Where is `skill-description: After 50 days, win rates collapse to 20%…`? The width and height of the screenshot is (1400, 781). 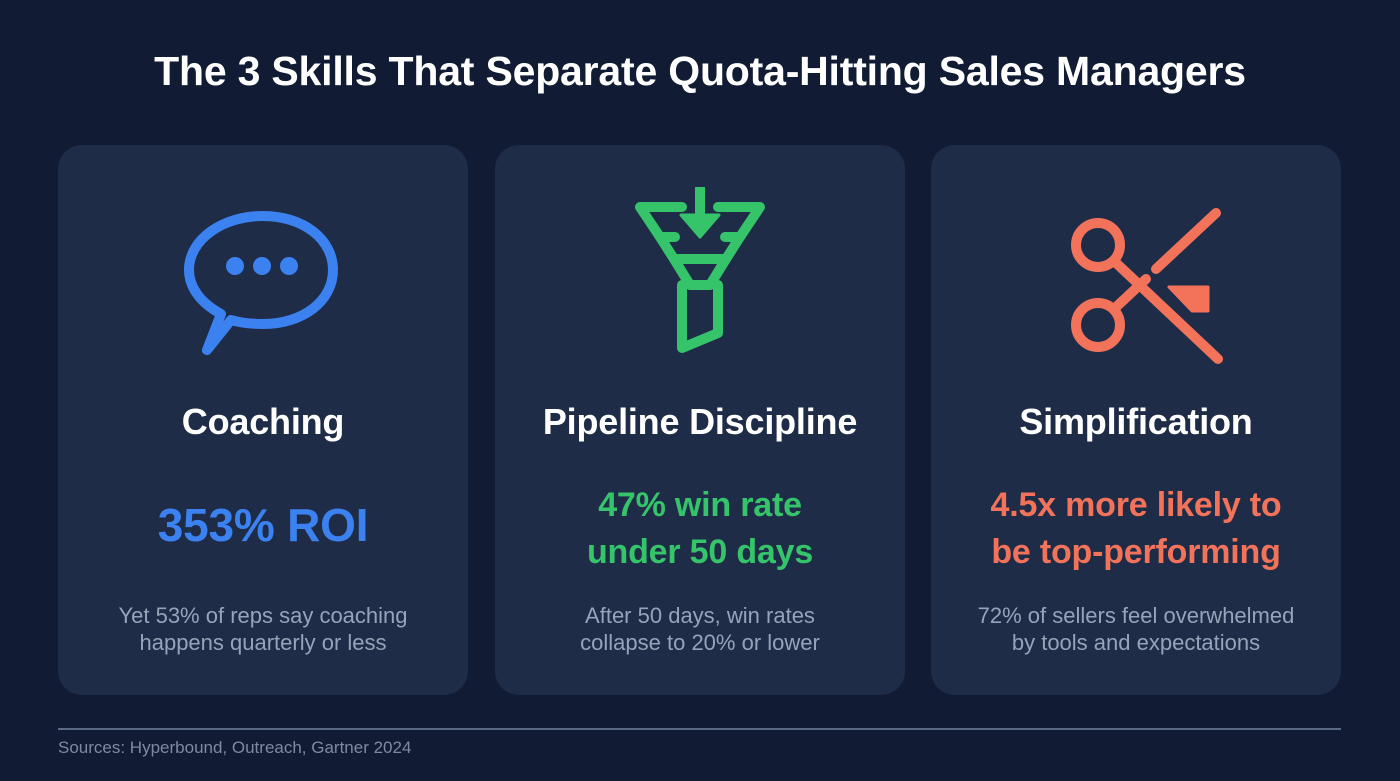 skill-description: After 50 days, win rates collapse to 20%… is located at coordinates (700, 629).